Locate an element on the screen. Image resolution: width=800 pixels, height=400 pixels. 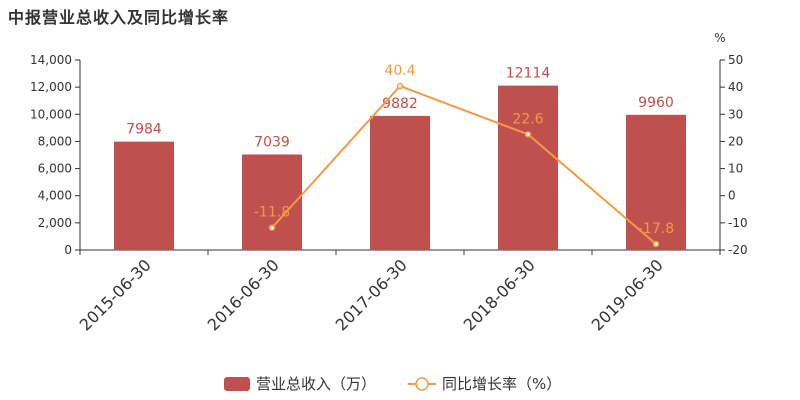
y-left-tick-label: 10,000 is located at coordinates (51, 114).